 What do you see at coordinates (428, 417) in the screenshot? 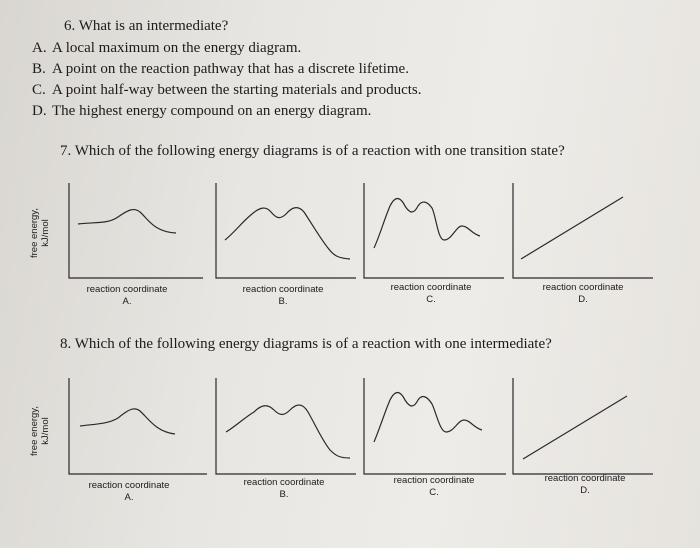
I see `q8-diagram-c-curve` at bounding box center [428, 417].